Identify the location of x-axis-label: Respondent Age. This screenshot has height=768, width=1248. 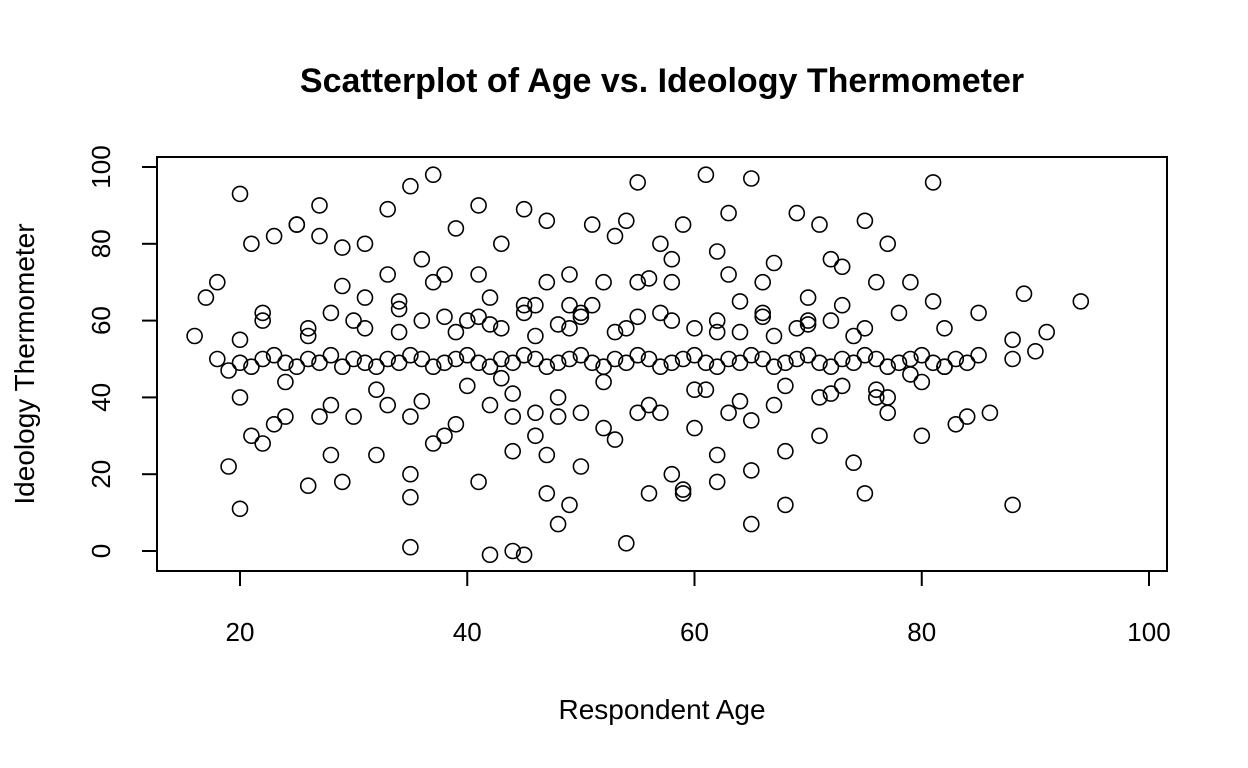
(661, 709).